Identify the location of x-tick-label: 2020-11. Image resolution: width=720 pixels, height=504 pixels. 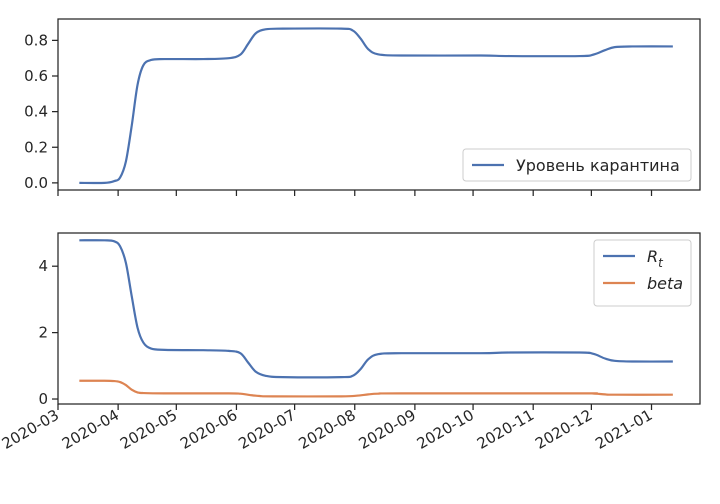
(505, 429).